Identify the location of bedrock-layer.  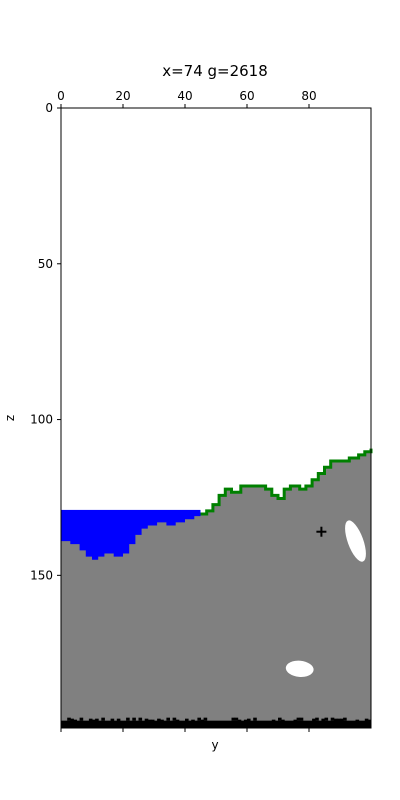
(216, 724).